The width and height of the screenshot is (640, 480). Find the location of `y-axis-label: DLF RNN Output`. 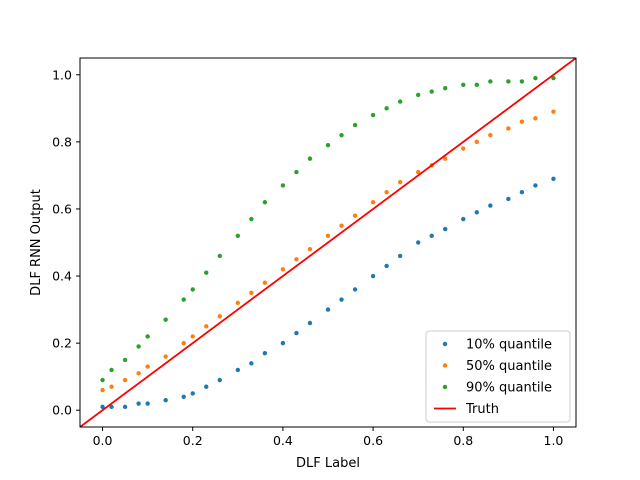

y-axis-label: DLF RNN Output is located at coordinates (36, 242).